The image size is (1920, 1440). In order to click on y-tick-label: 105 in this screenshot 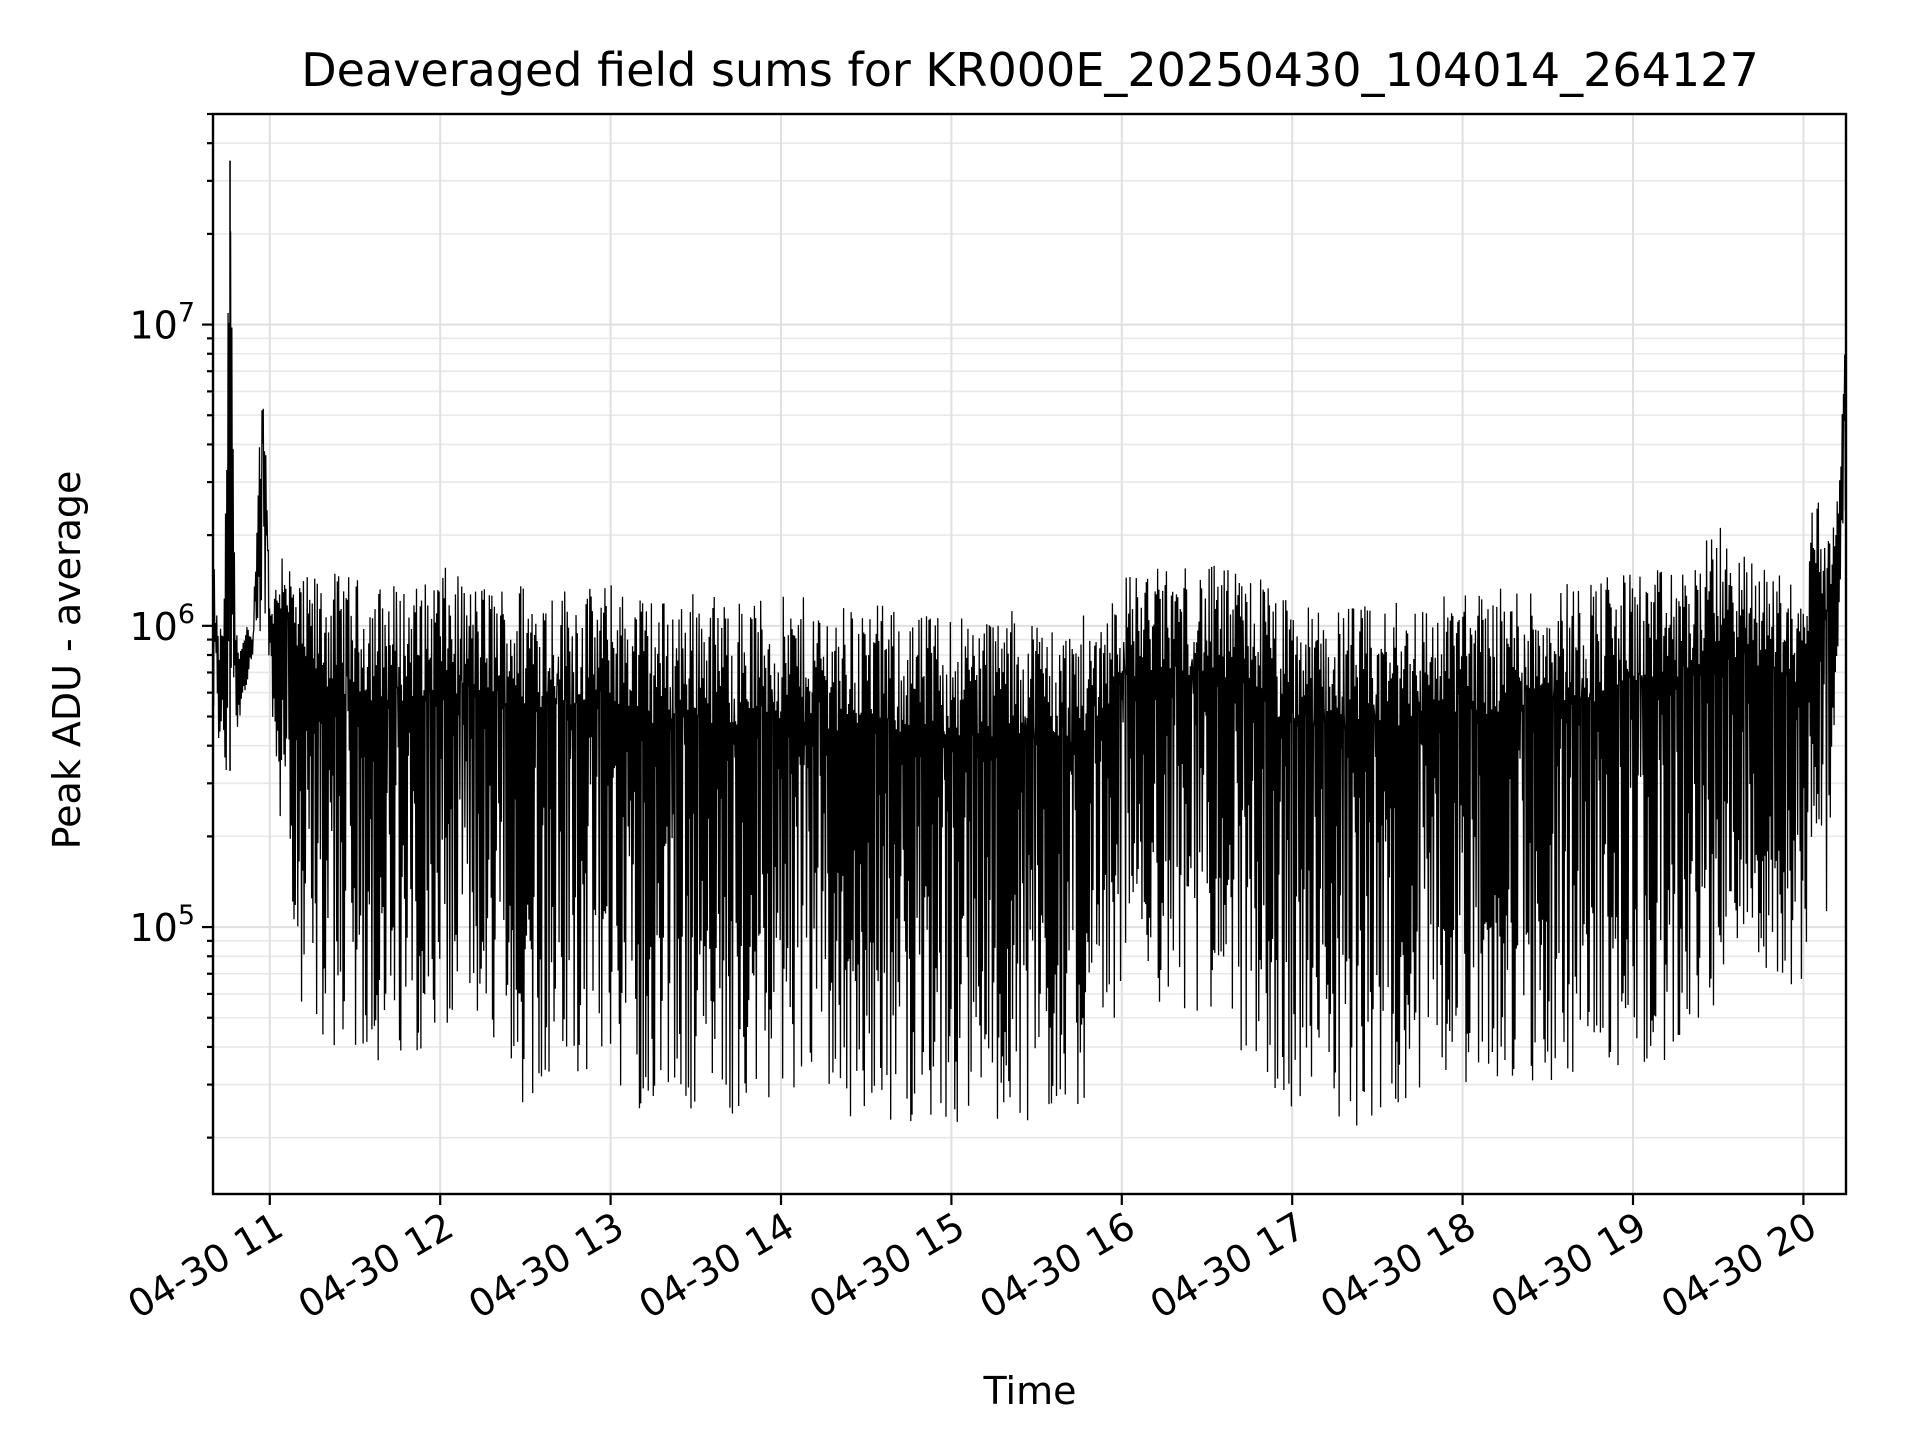, I will do `click(162, 925)`.